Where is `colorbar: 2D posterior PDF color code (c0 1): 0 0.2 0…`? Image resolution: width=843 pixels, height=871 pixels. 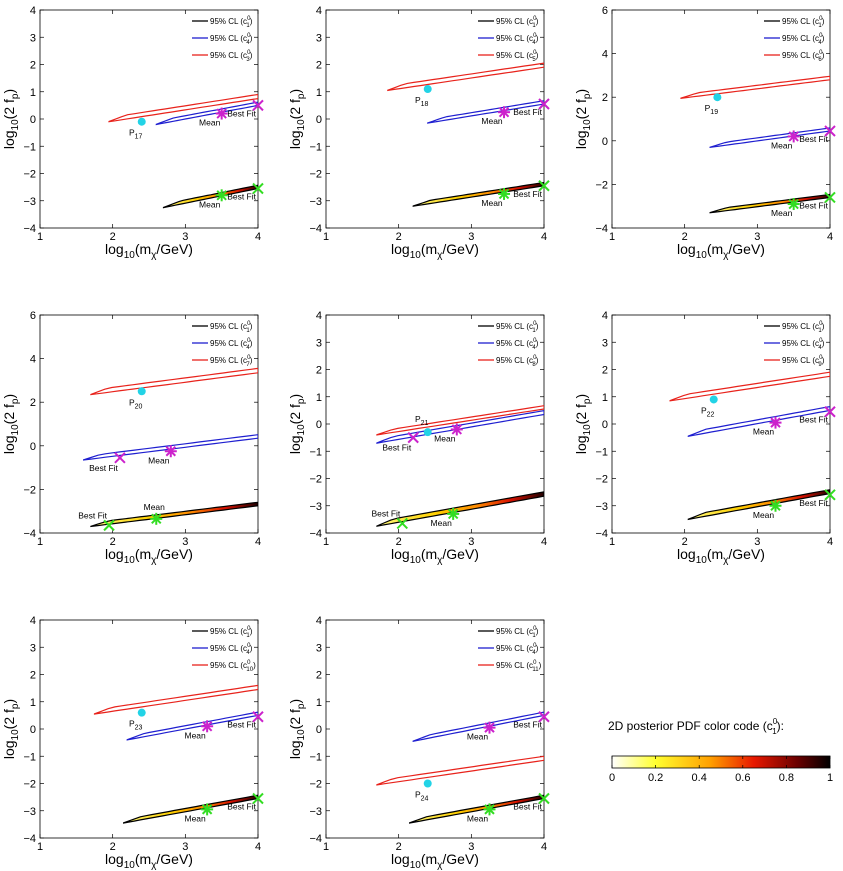
colorbar: 2D posterior PDF color code (c0 1): 0 0.2 0… is located at coordinates (720, 750).